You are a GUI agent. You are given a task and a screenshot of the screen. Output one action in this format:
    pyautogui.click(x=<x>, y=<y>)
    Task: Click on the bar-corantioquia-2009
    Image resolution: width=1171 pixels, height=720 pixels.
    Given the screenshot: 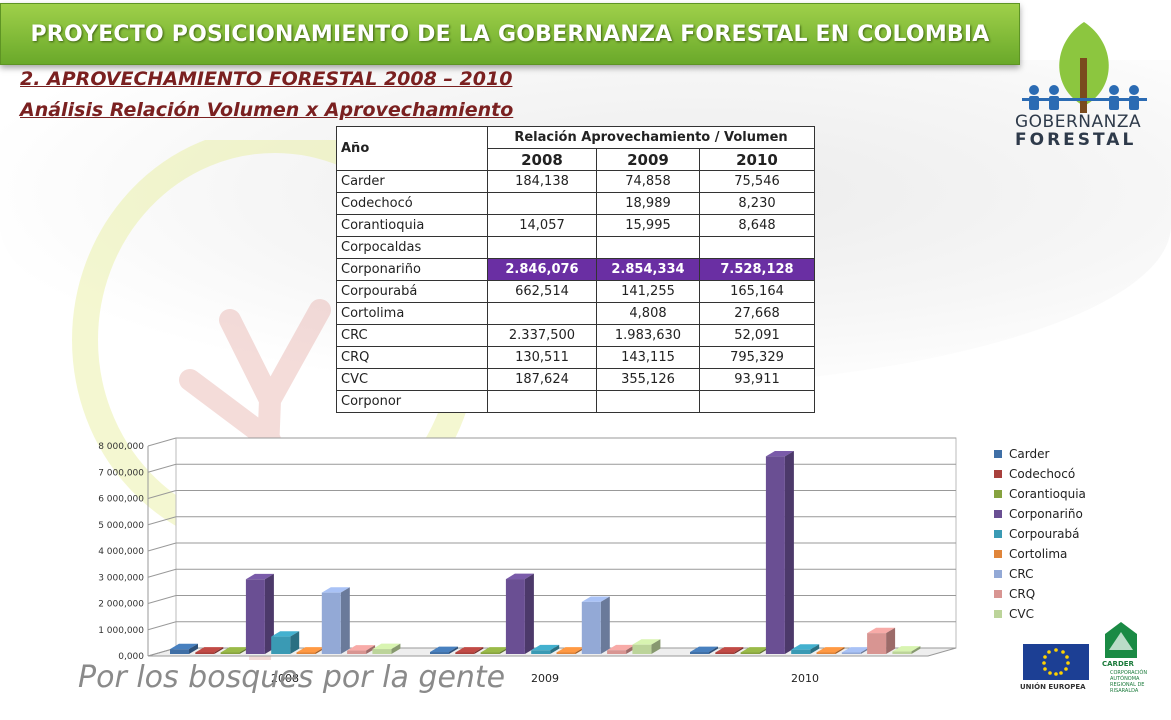 What is the action you would take?
    pyautogui.click(x=490, y=653)
    